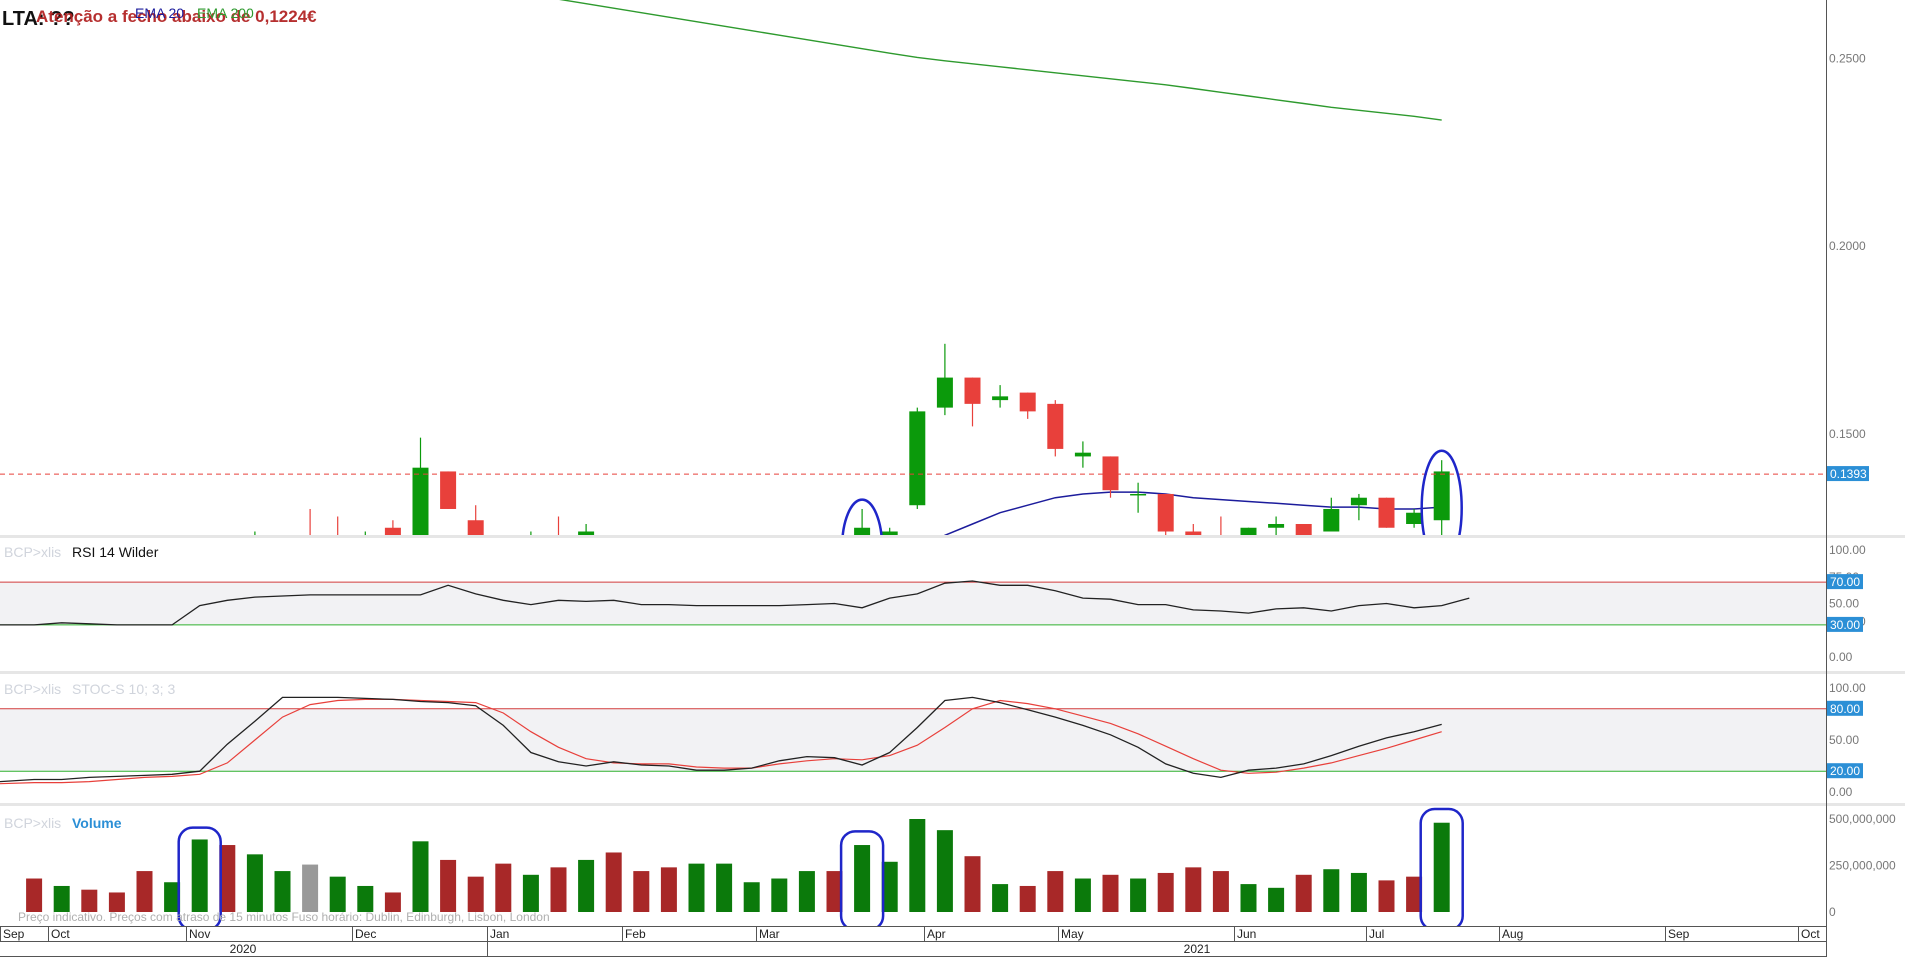  Describe the element at coordinates (1845, 582) in the screenshot. I see `rsi-level-label: 70.00` at that location.